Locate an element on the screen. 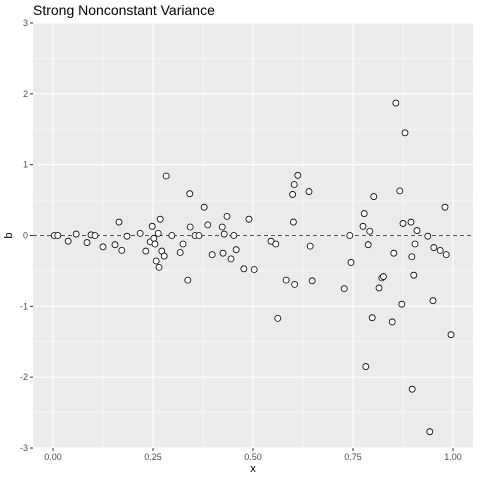 The width and height of the screenshot is (480, 480). y-tick-label: 1 is located at coordinates (25, 165).